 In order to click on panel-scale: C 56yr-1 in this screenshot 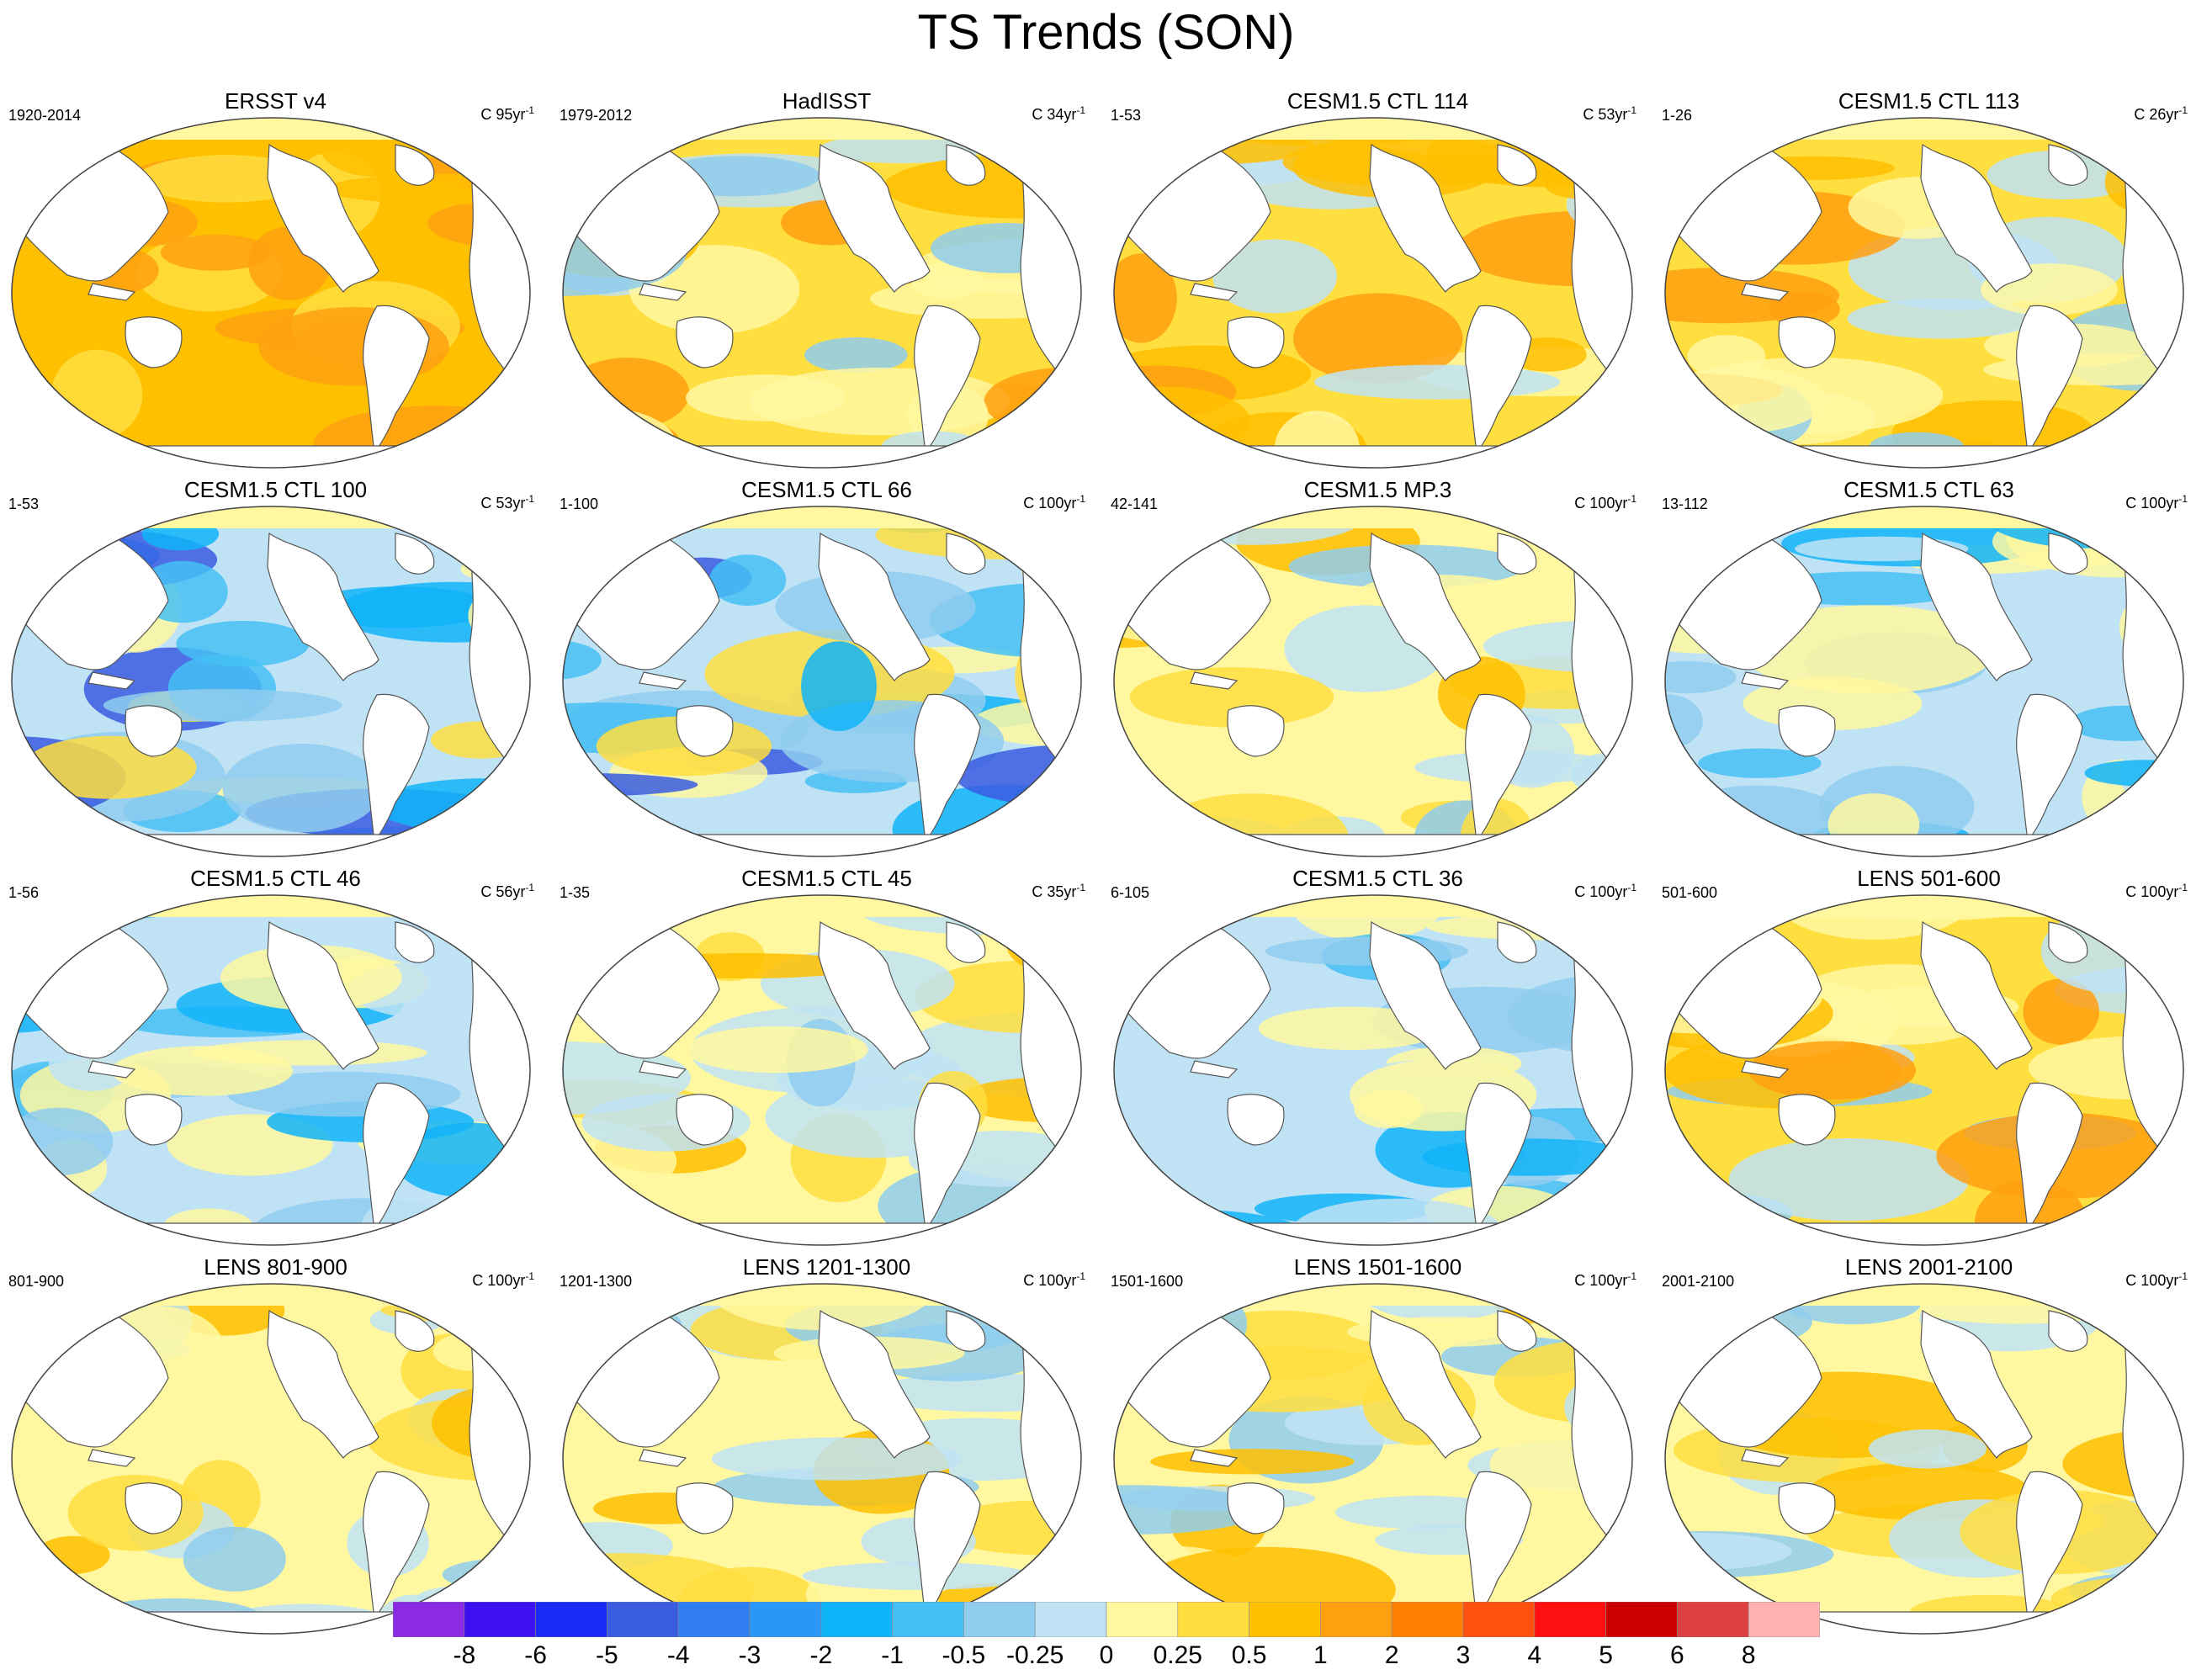, I will do `click(507, 890)`.